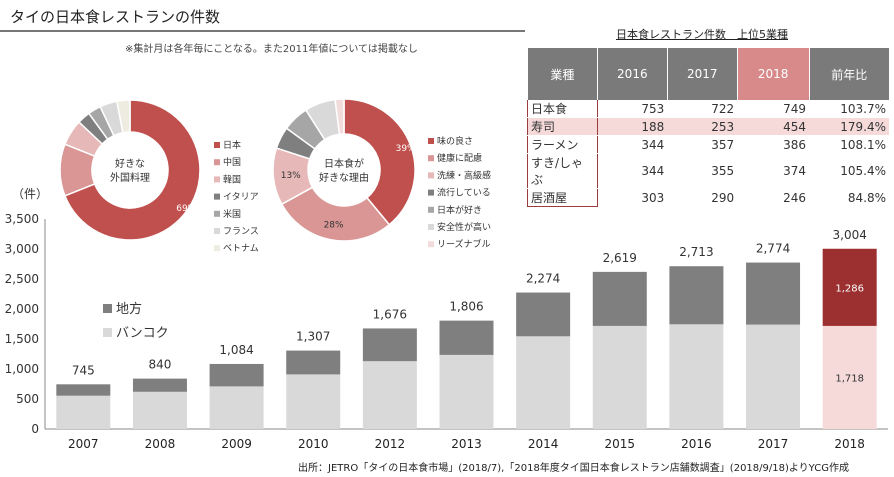 The width and height of the screenshot is (894, 477). What do you see at coordinates (390, 314) in the screenshot?
I see `bar-total-label: 1,676` at bounding box center [390, 314].